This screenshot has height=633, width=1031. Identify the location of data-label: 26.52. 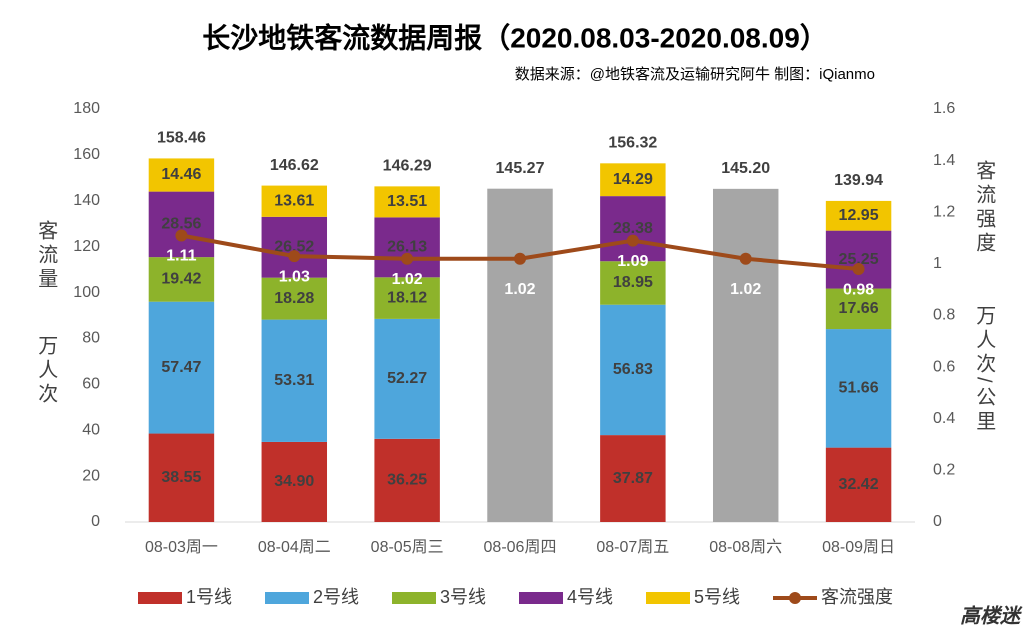
(294, 246).